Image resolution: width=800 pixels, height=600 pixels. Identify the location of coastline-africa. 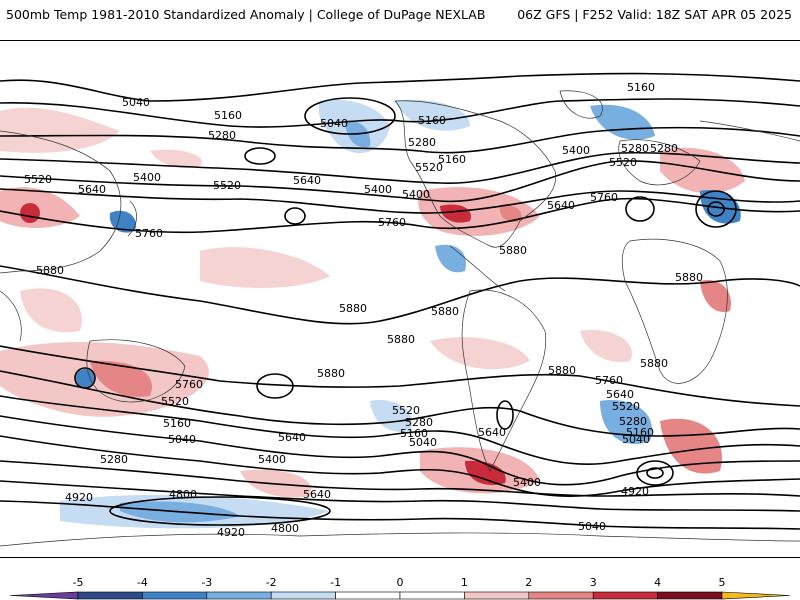
(674, 311).